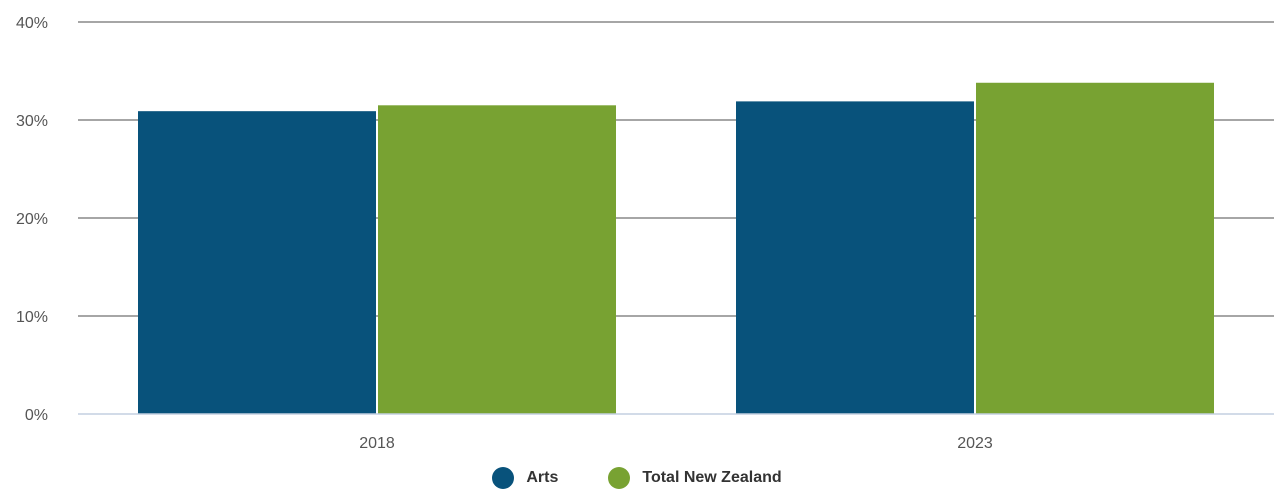 This screenshot has width=1274, height=492. What do you see at coordinates (36, 415) in the screenshot?
I see `y-tick-label: 0%` at bounding box center [36, 415].